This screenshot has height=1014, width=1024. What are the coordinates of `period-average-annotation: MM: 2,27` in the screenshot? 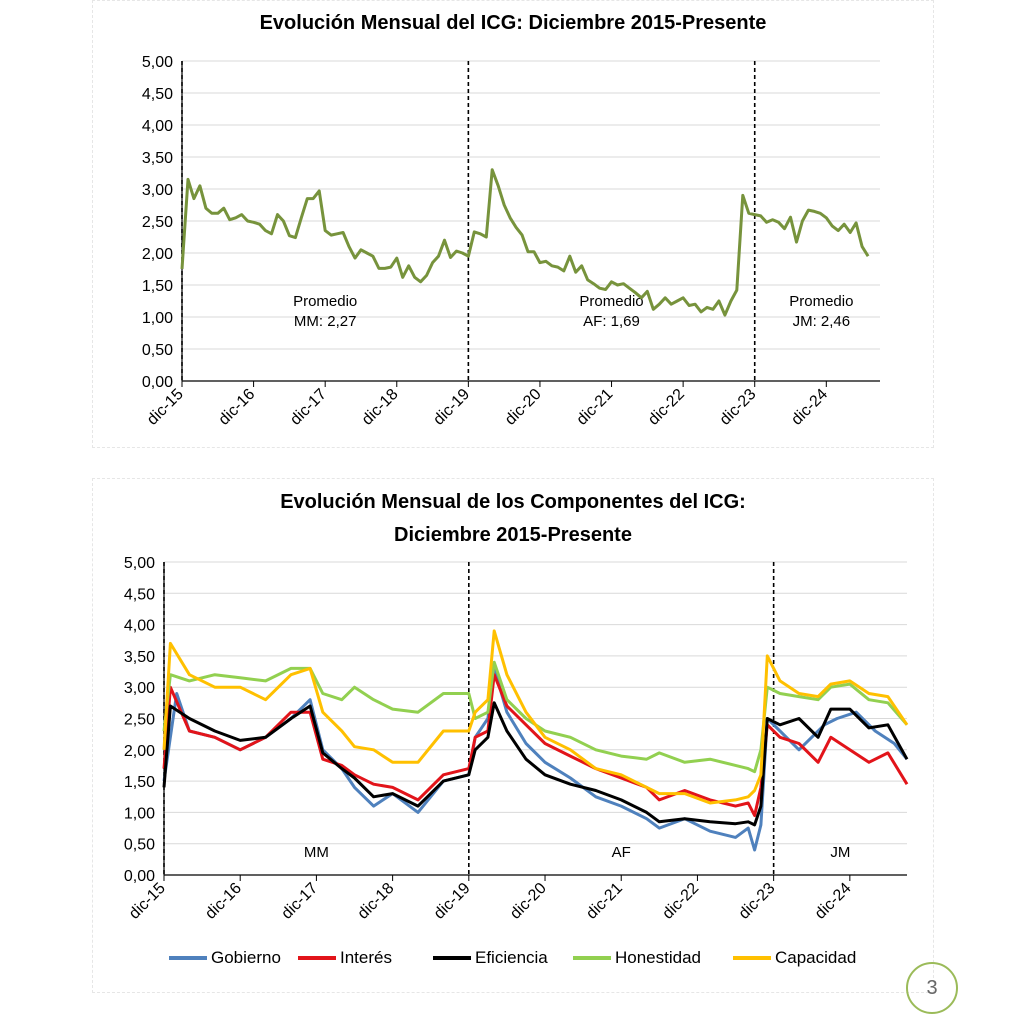 It's located at (325, 321).